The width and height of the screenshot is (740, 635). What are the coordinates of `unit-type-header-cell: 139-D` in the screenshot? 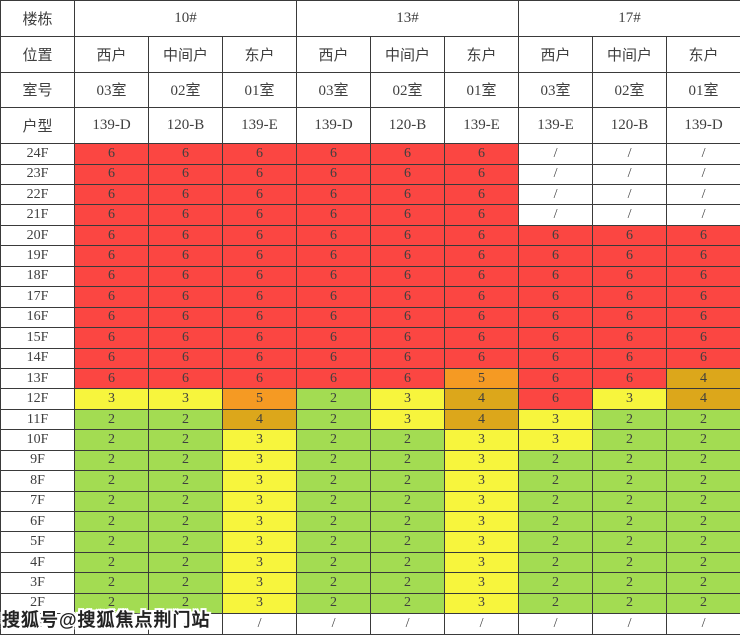 It's located at (703, 126).